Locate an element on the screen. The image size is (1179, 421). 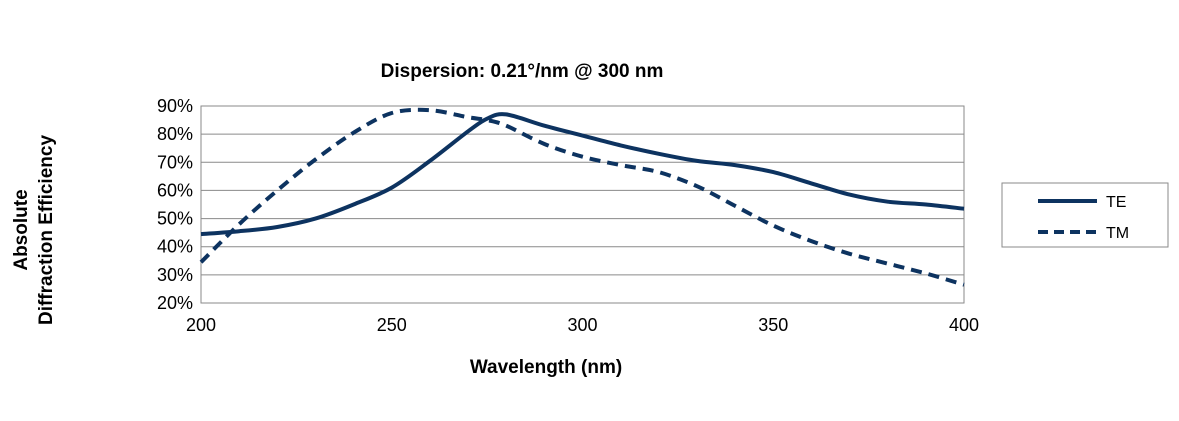
x-tick-labels: 200 250 300 350 400 is located at coordinates (582, 325).